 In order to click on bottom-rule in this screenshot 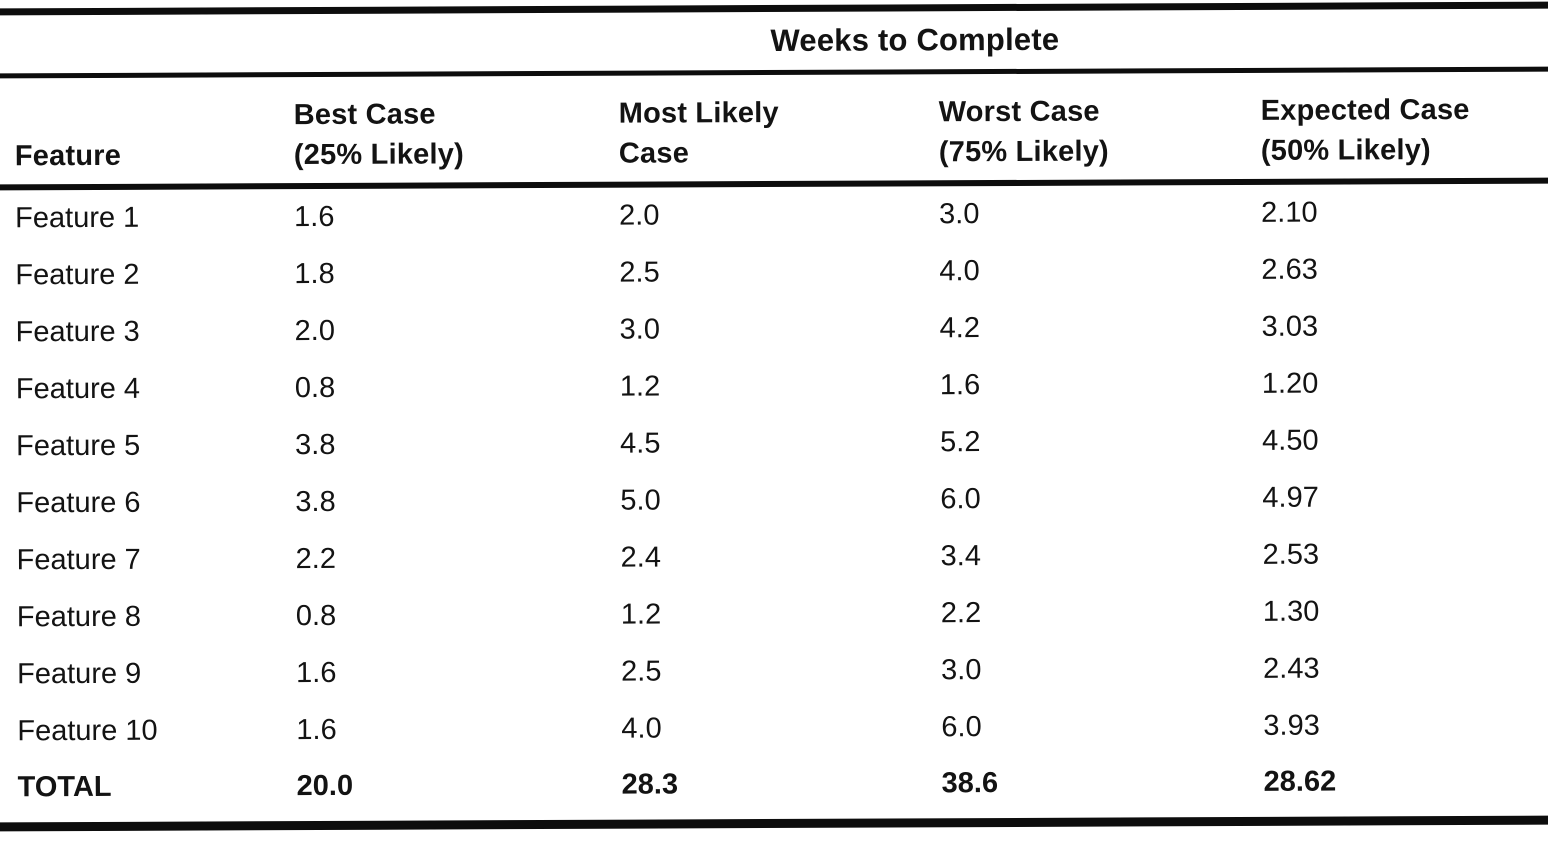, I will do `click(774, 823)`.